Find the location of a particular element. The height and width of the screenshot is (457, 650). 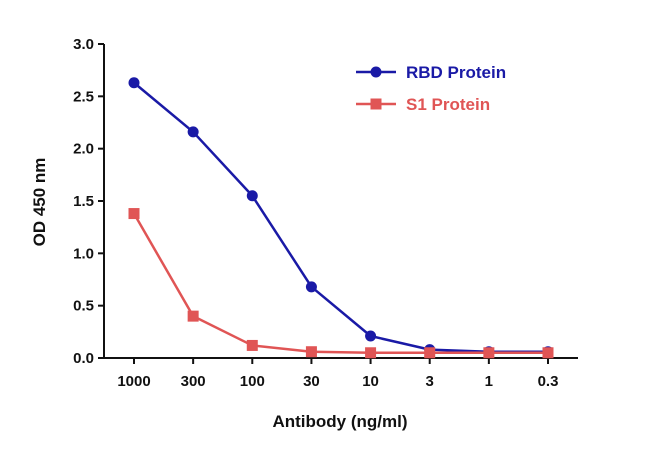

x-tick-label: 1 is located at coordinates (489, 381).